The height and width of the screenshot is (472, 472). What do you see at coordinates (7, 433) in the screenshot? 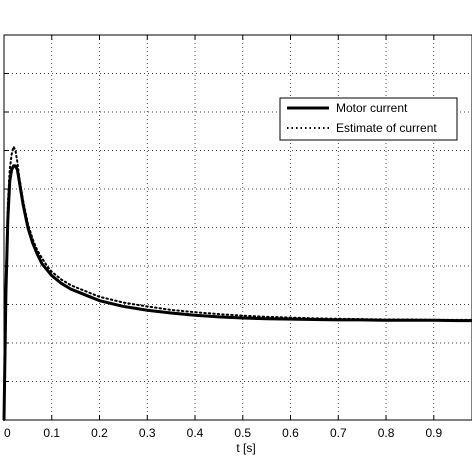
I see `x-tick-label: 0` at bounding box center [7, 433].